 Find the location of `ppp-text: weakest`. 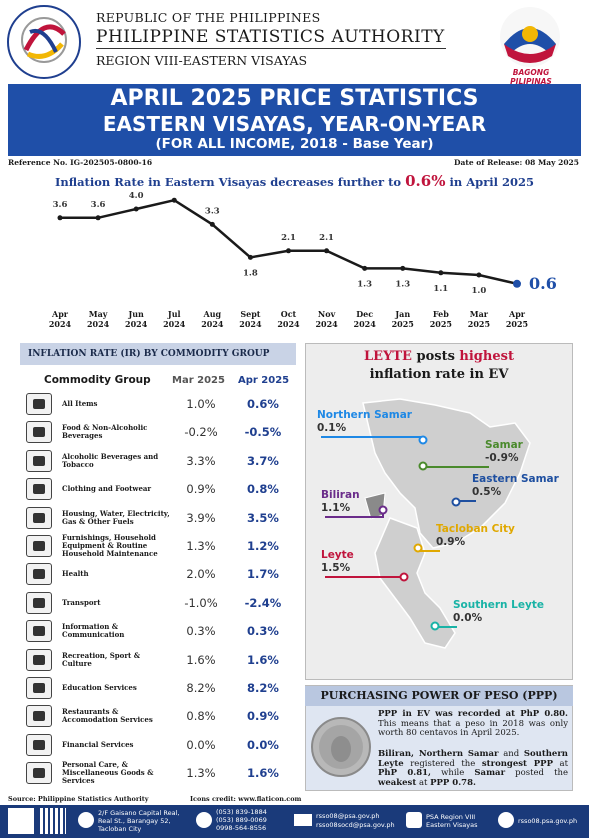

ppp-text: weakest is located at coordinates (397, 782).